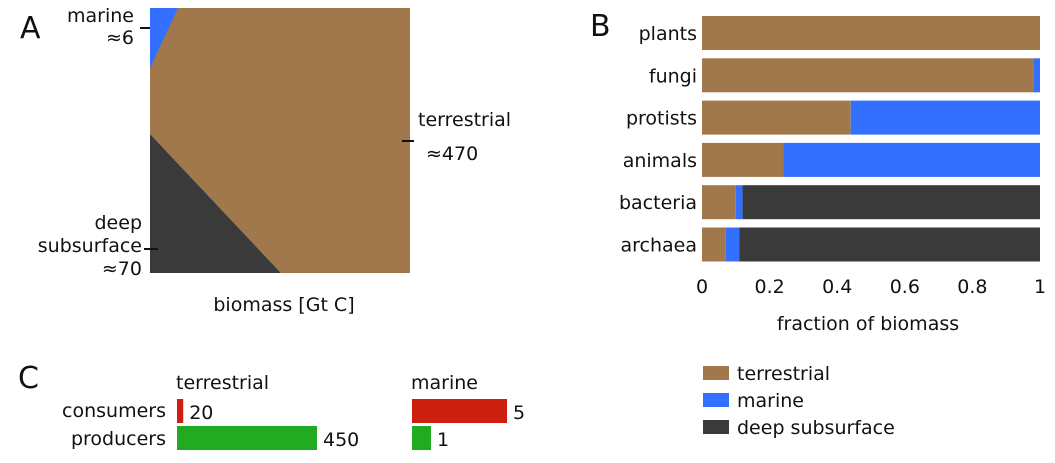  What do you see at coordinates (716, 400) in the screenshot?
I see `legend-swatch-marine` at bounding box center [716, 400].